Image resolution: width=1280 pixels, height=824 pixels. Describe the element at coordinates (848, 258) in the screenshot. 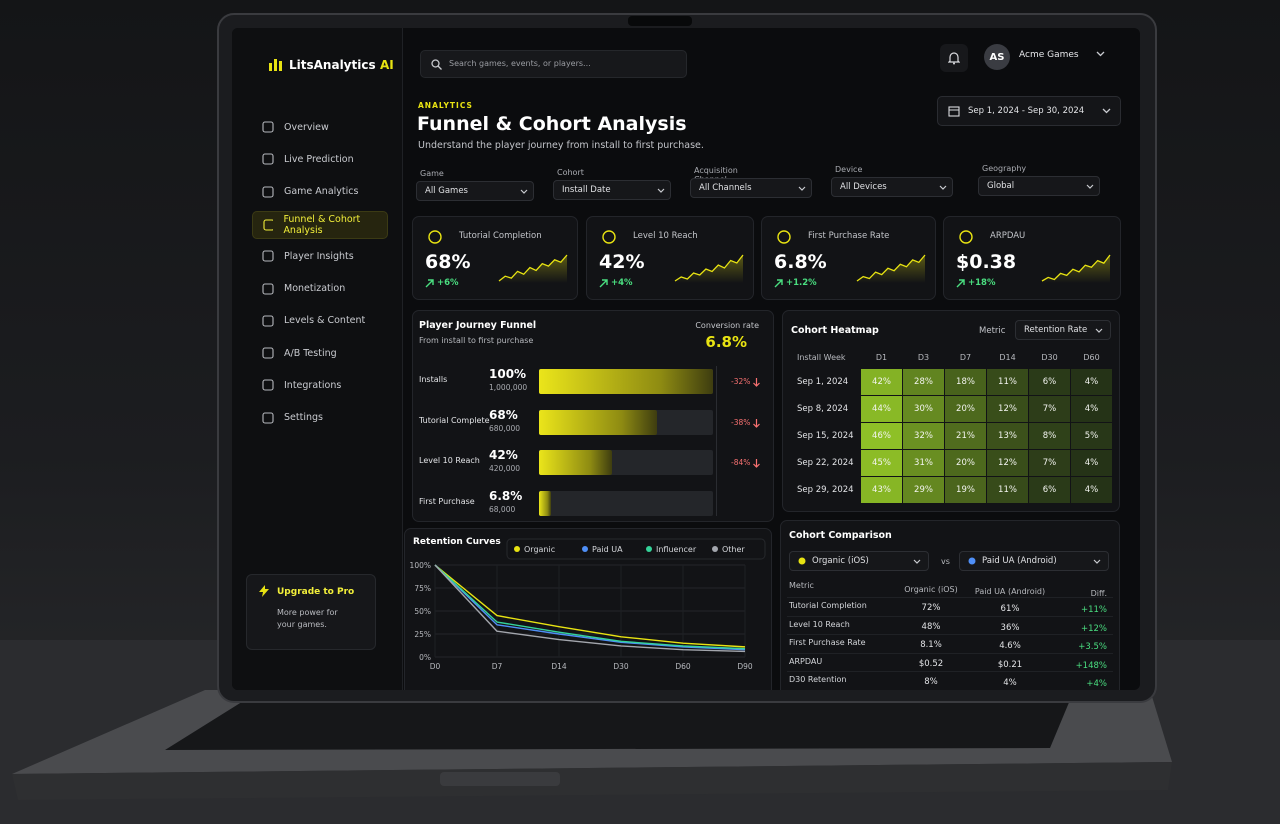

I see `kpi-card: First Purchase Rate 6.8% +1.2%` at that location.